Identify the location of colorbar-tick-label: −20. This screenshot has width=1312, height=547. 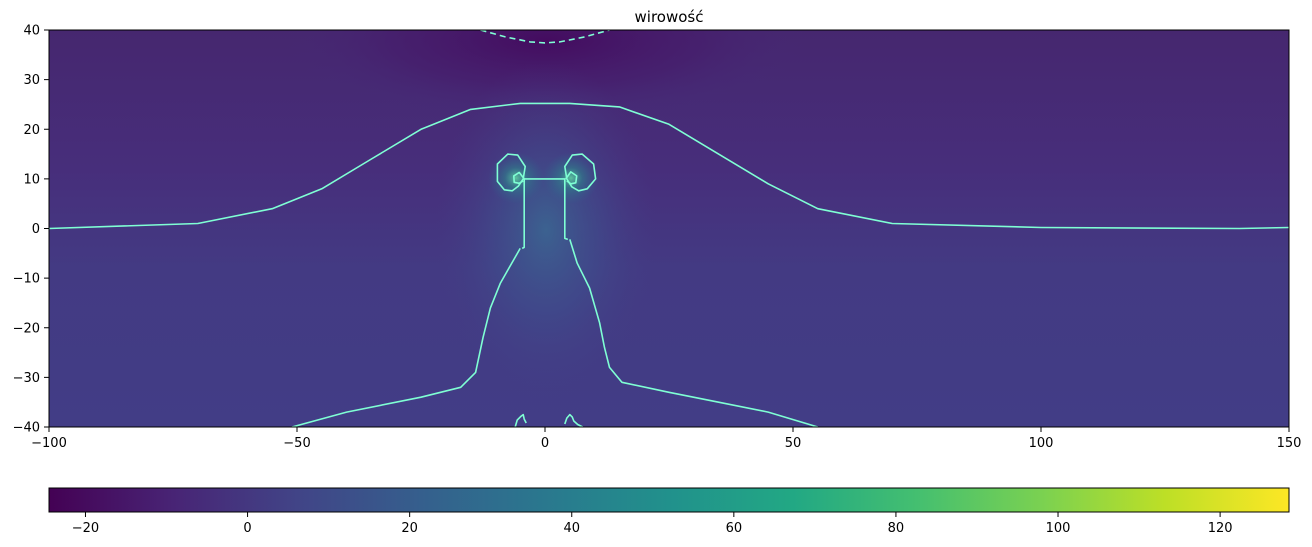
(85, 528).